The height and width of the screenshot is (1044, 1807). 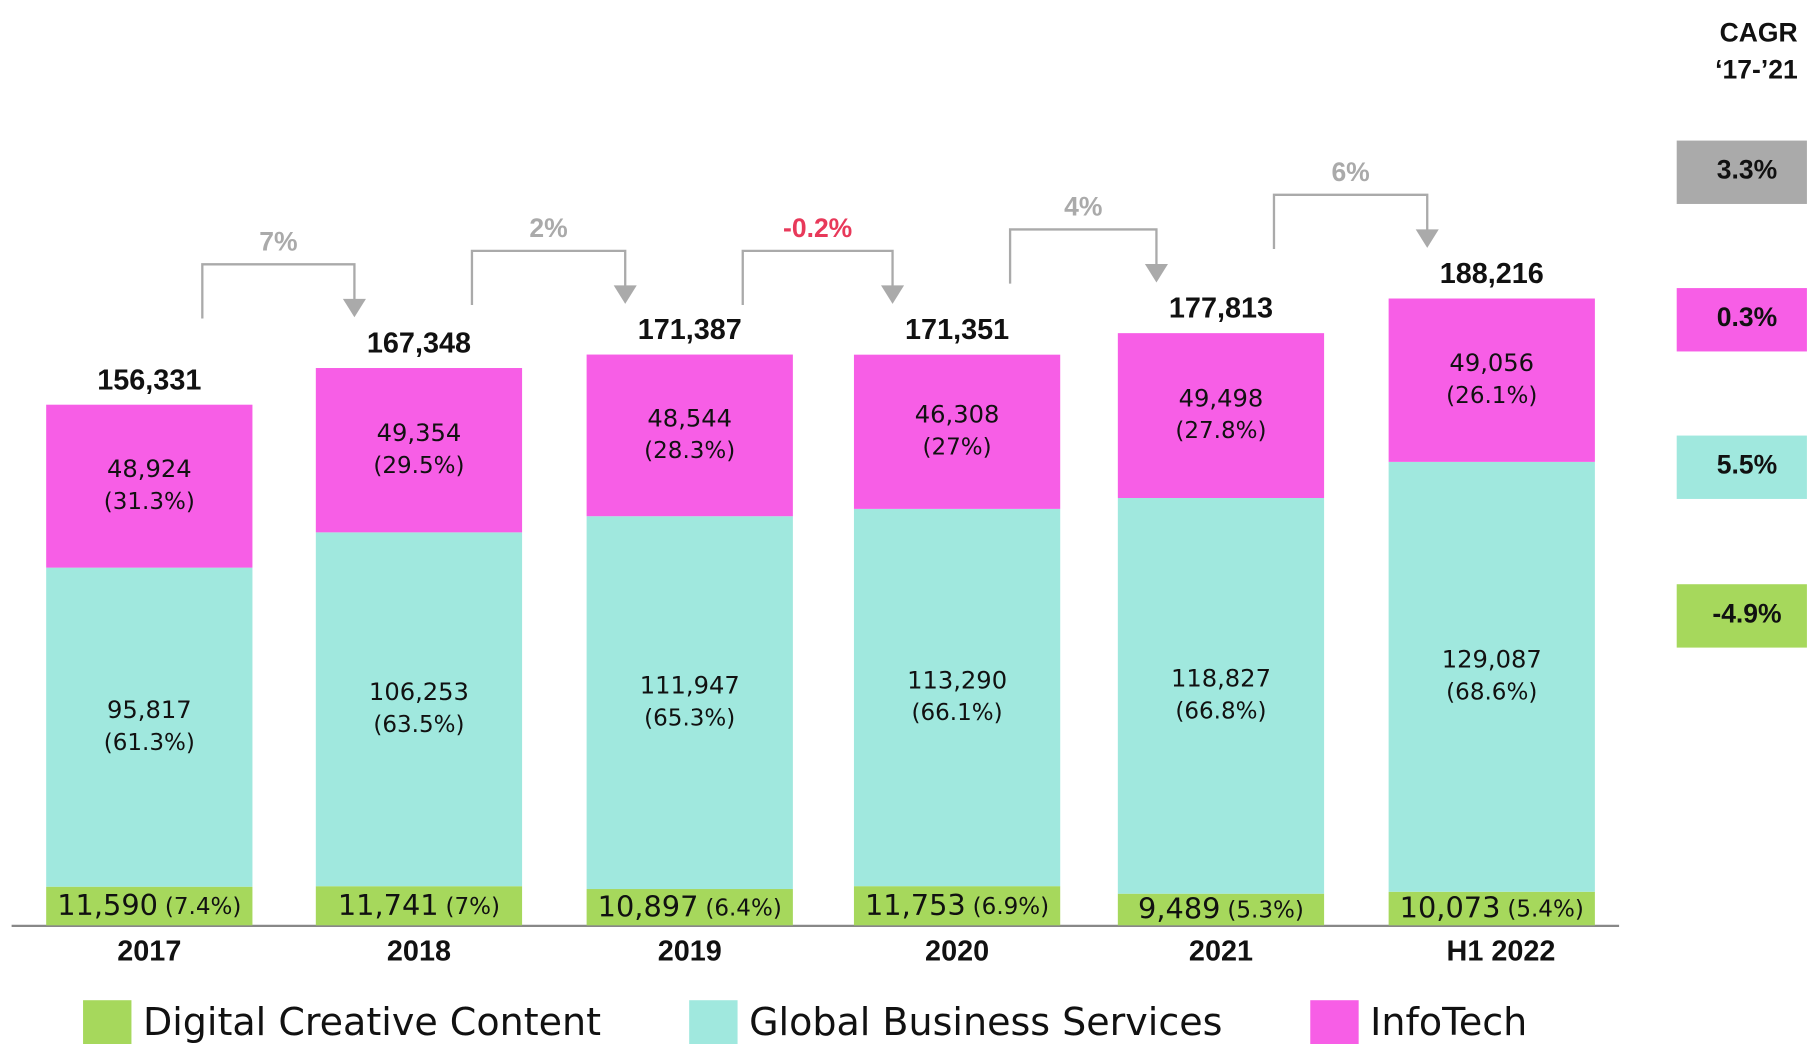 I want to click on growth-label: 6%, so click(x=1350, y=172).